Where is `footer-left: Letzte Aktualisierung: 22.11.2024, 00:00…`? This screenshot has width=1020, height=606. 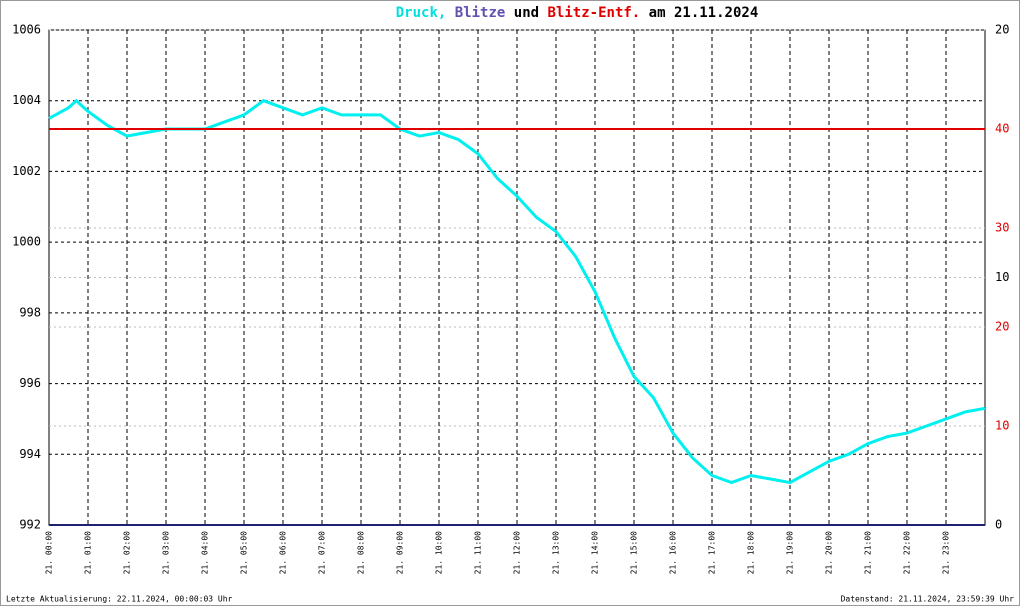
footer-left: Letzte Aktualisierung: 22.11.2024, 00:00… is located at coordinates (119, 599).